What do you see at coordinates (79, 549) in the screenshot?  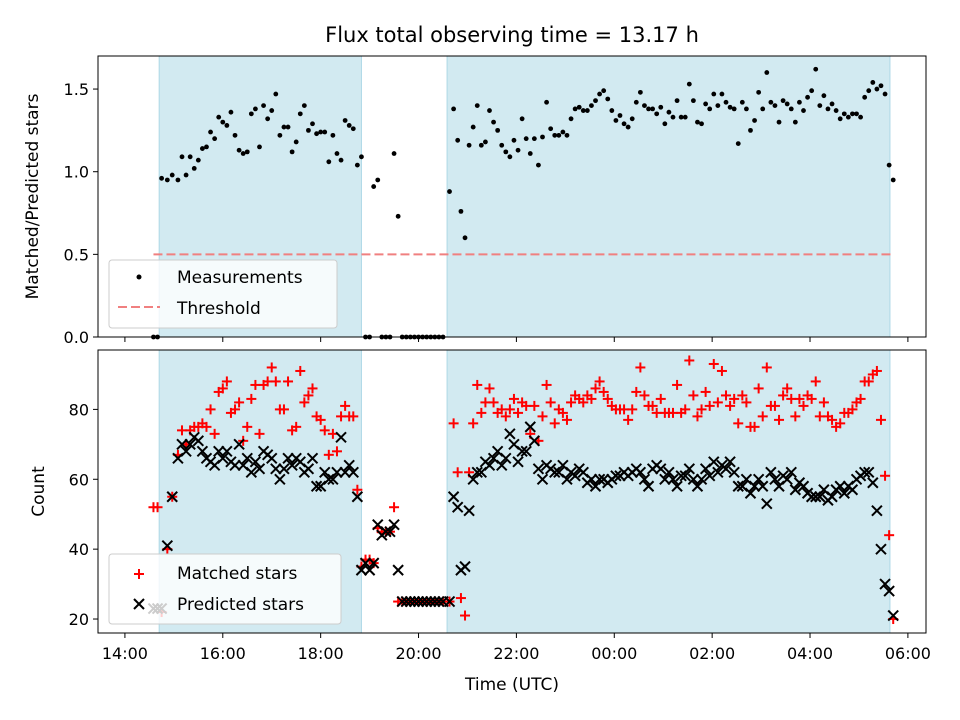 I see `y-tick-label: 40` at bounding box center [79, 549].